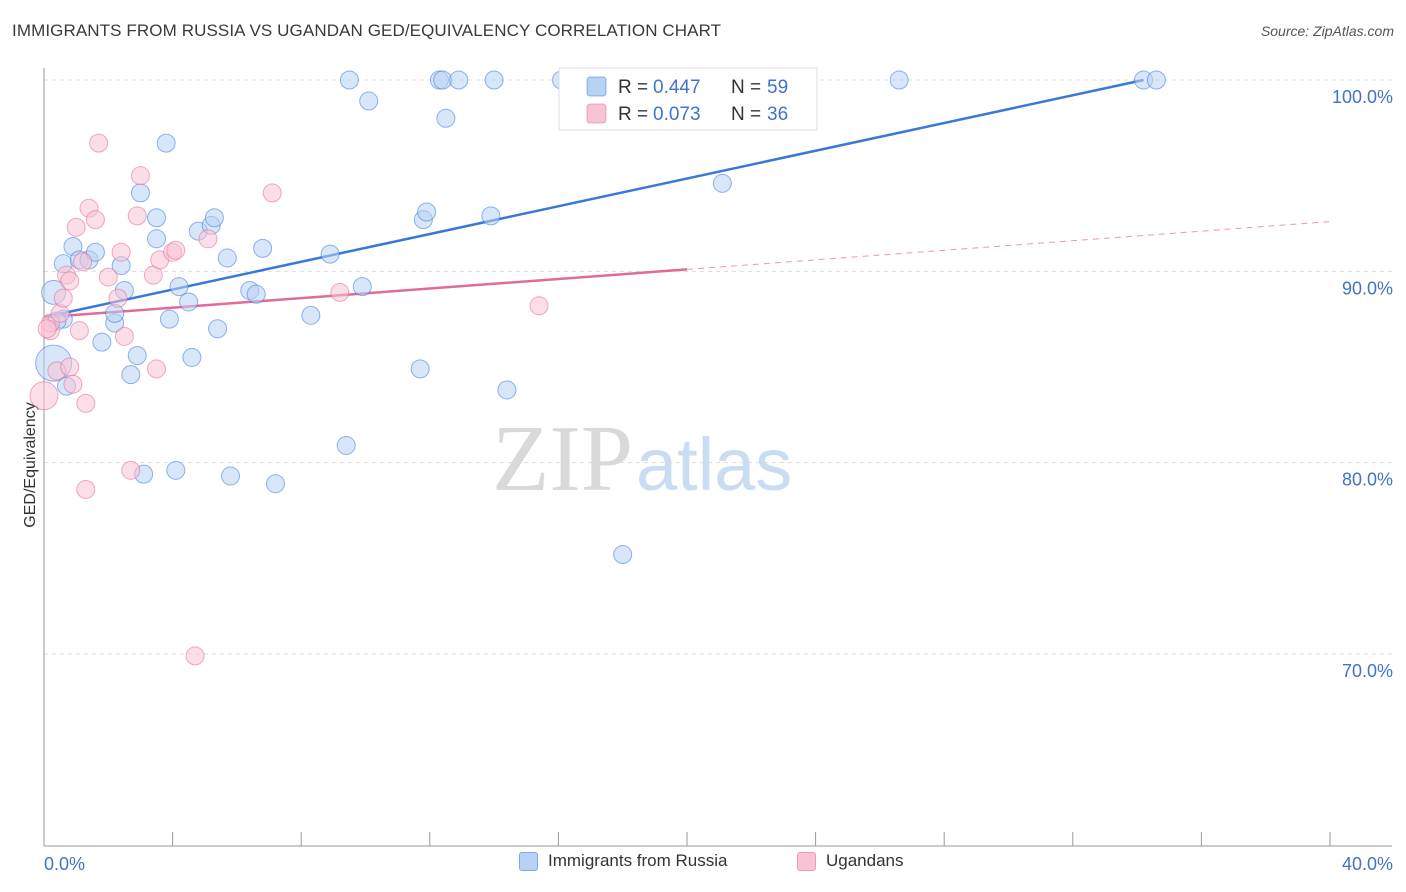 The height and width of the screenshot is (892, 1406). I want to click on x-tick-label: 0.0%, so click(64, 864).